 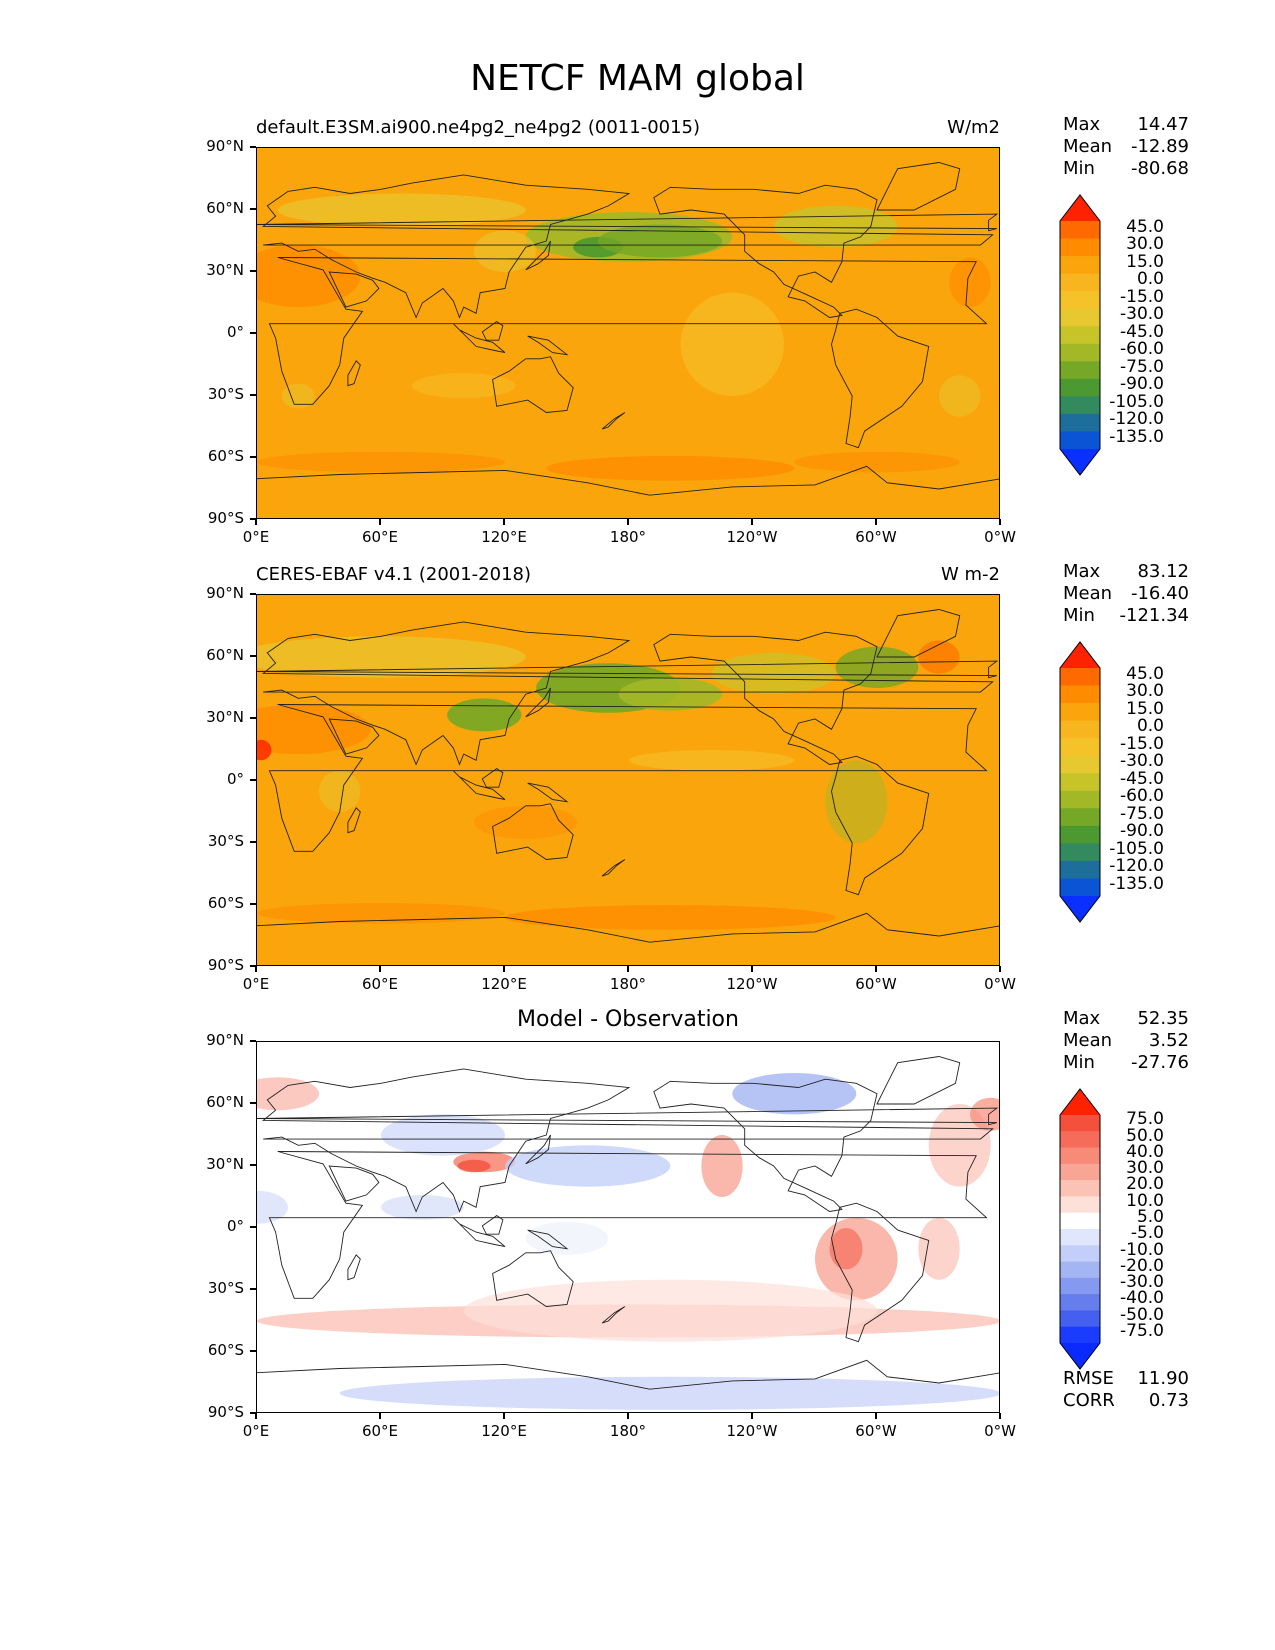 I want to click on colorbar-level-label: -5.0, so click(x=1147, y=1233).